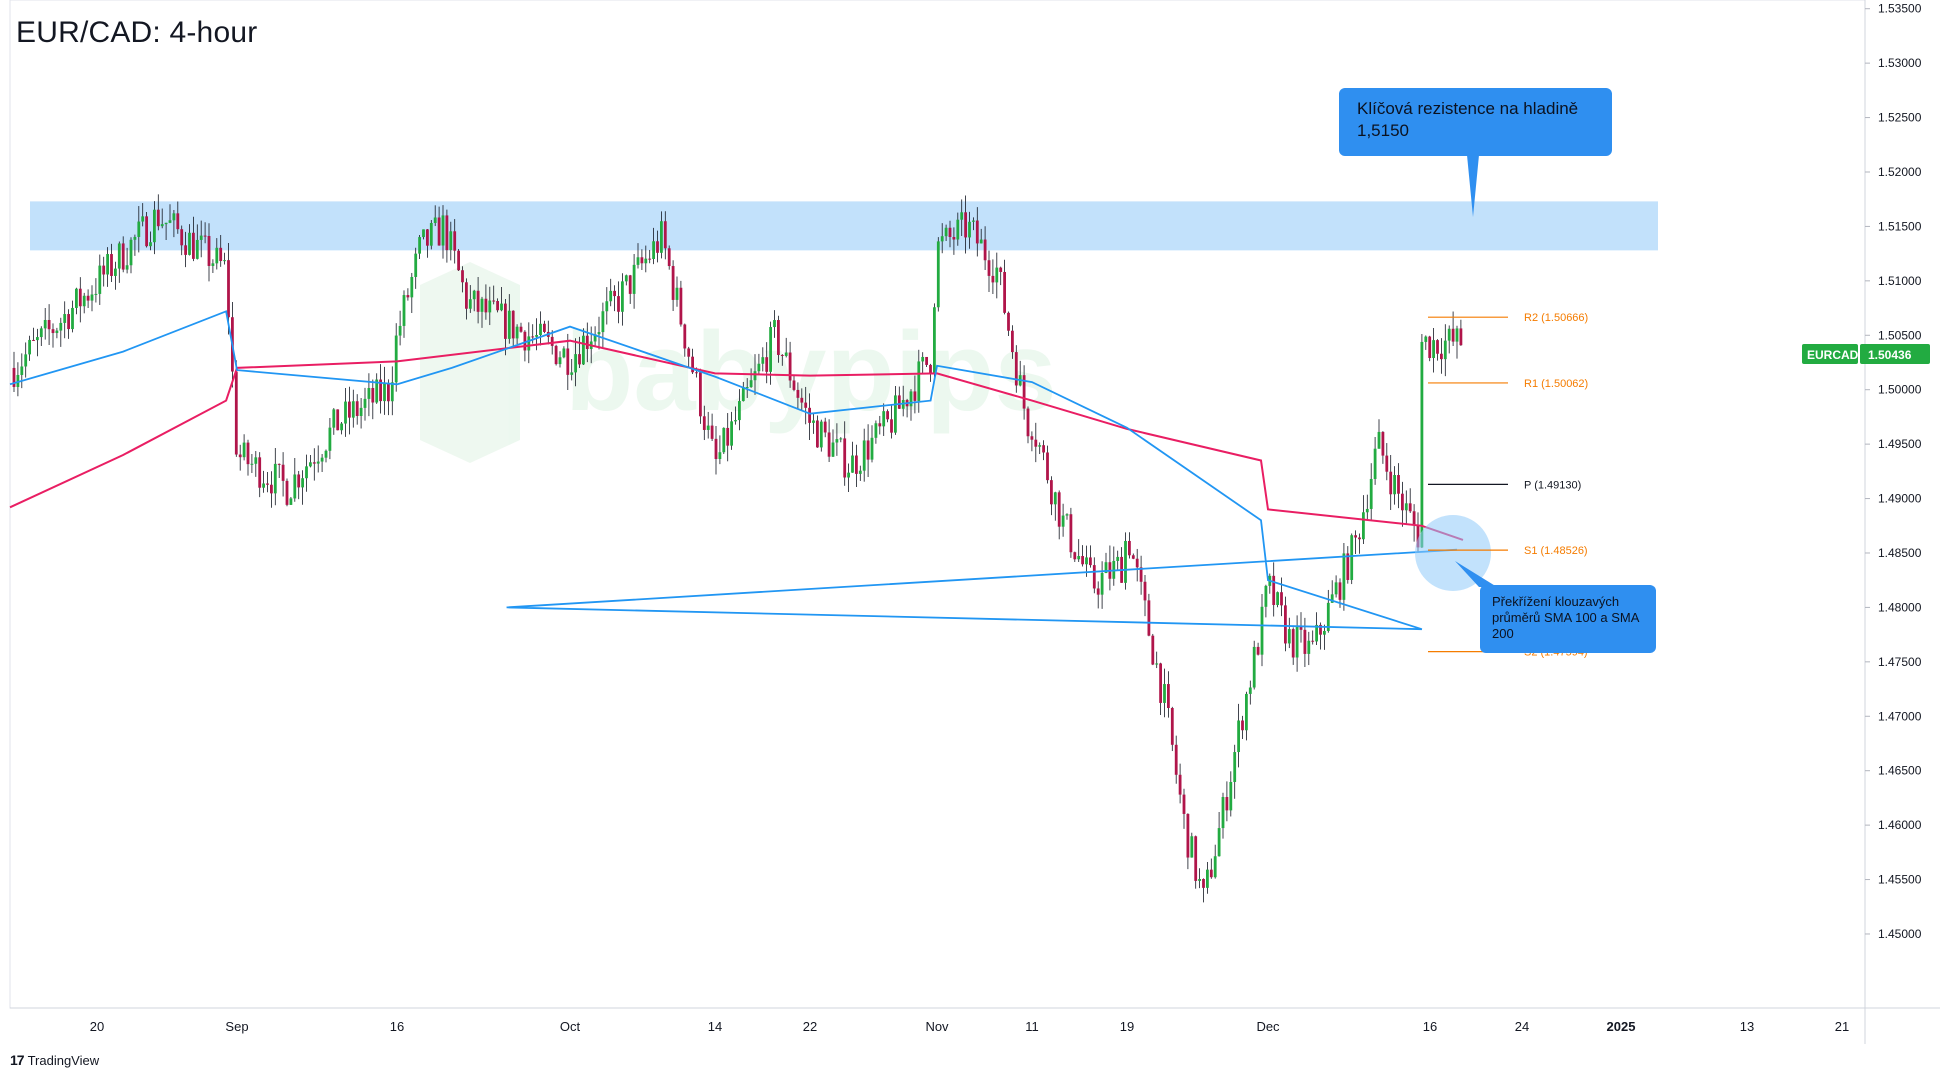 Image resolution: width=1940 pixels, height=1074 pixels. Describe the element at coordinates (1833, 355) in the screenshot. I see `price-tag-symbol: EURCAD` at that location.